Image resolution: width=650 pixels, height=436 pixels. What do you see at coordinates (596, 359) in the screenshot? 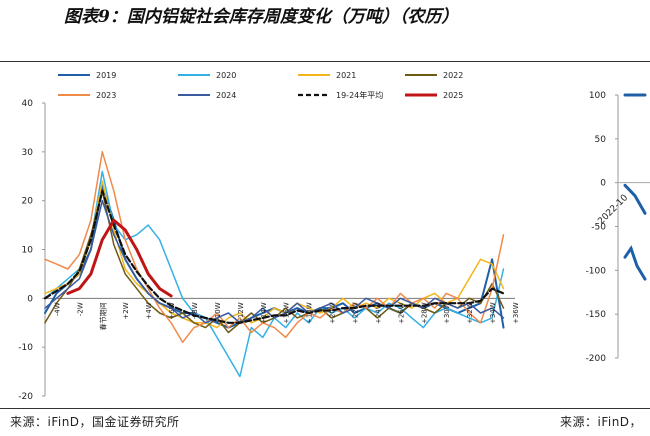
I see `right-y-tick-label: -200` at bounding box center [596, 359].